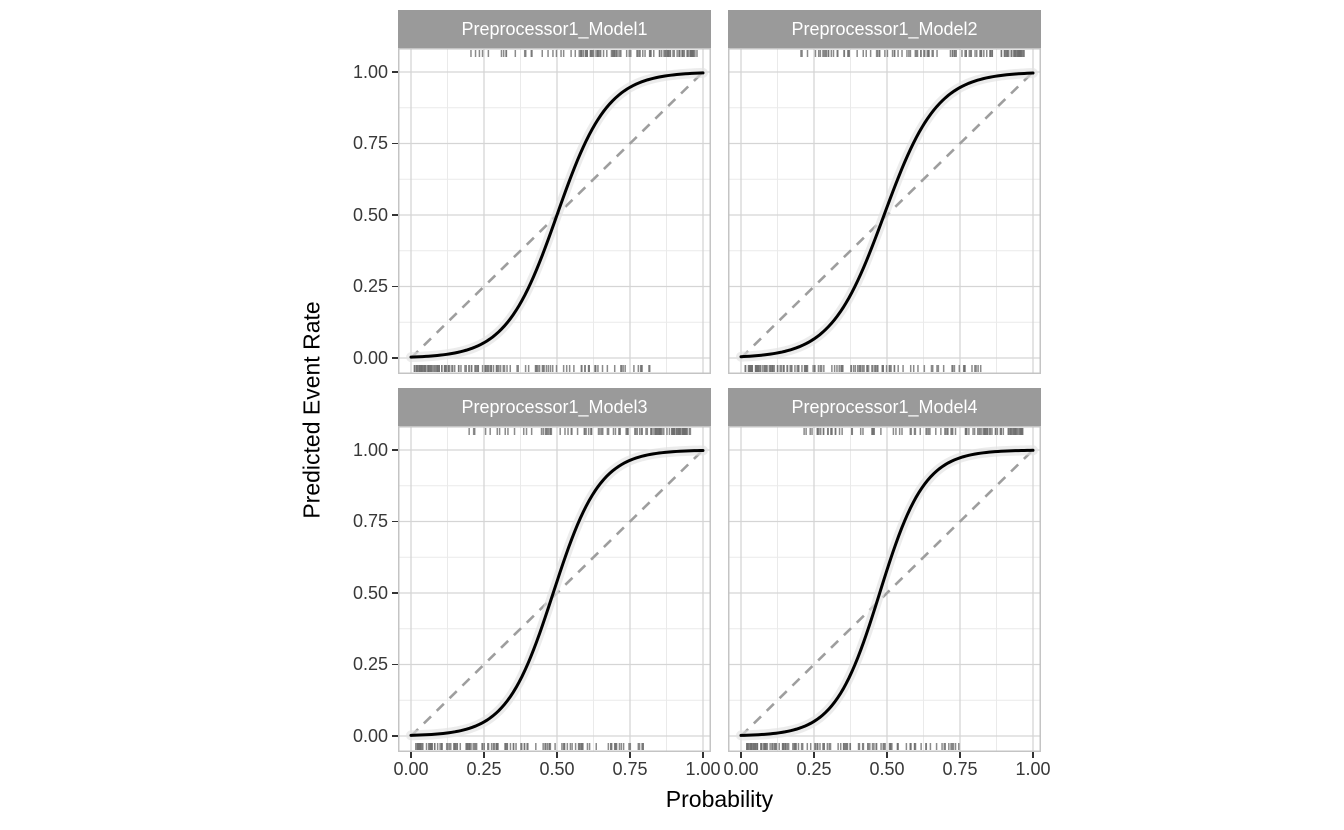  Describe the element at coordinates (554, 589) in the screenshot. I see `calibration-panel-model3` at that location.